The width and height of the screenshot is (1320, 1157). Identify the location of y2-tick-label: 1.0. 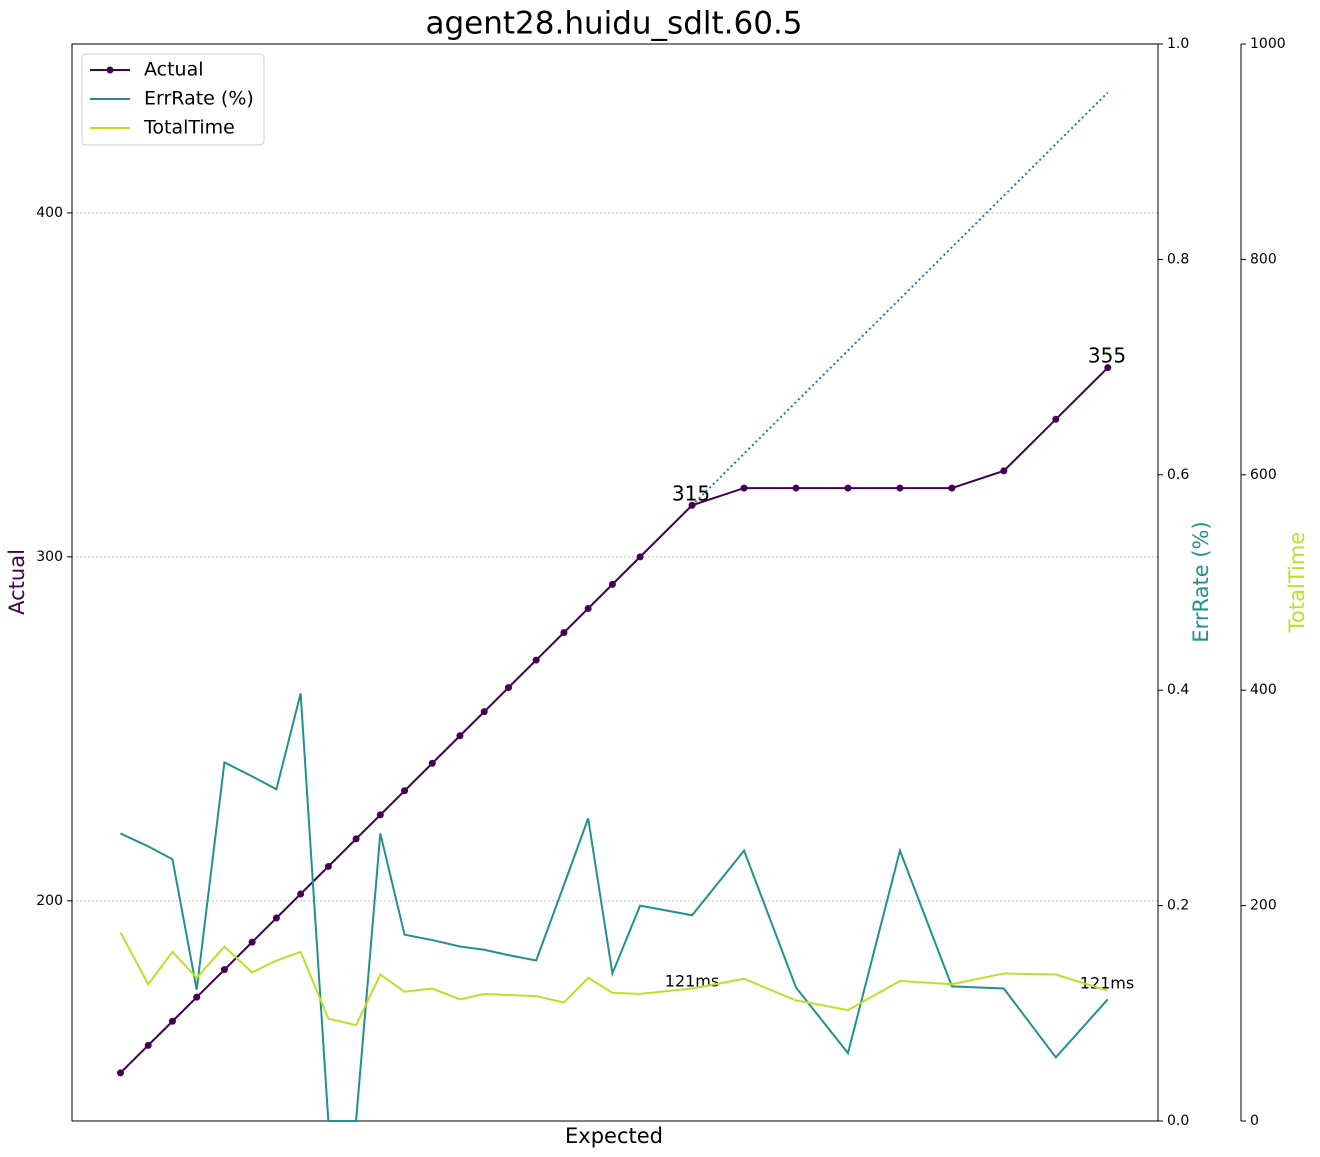
(1178, 44).